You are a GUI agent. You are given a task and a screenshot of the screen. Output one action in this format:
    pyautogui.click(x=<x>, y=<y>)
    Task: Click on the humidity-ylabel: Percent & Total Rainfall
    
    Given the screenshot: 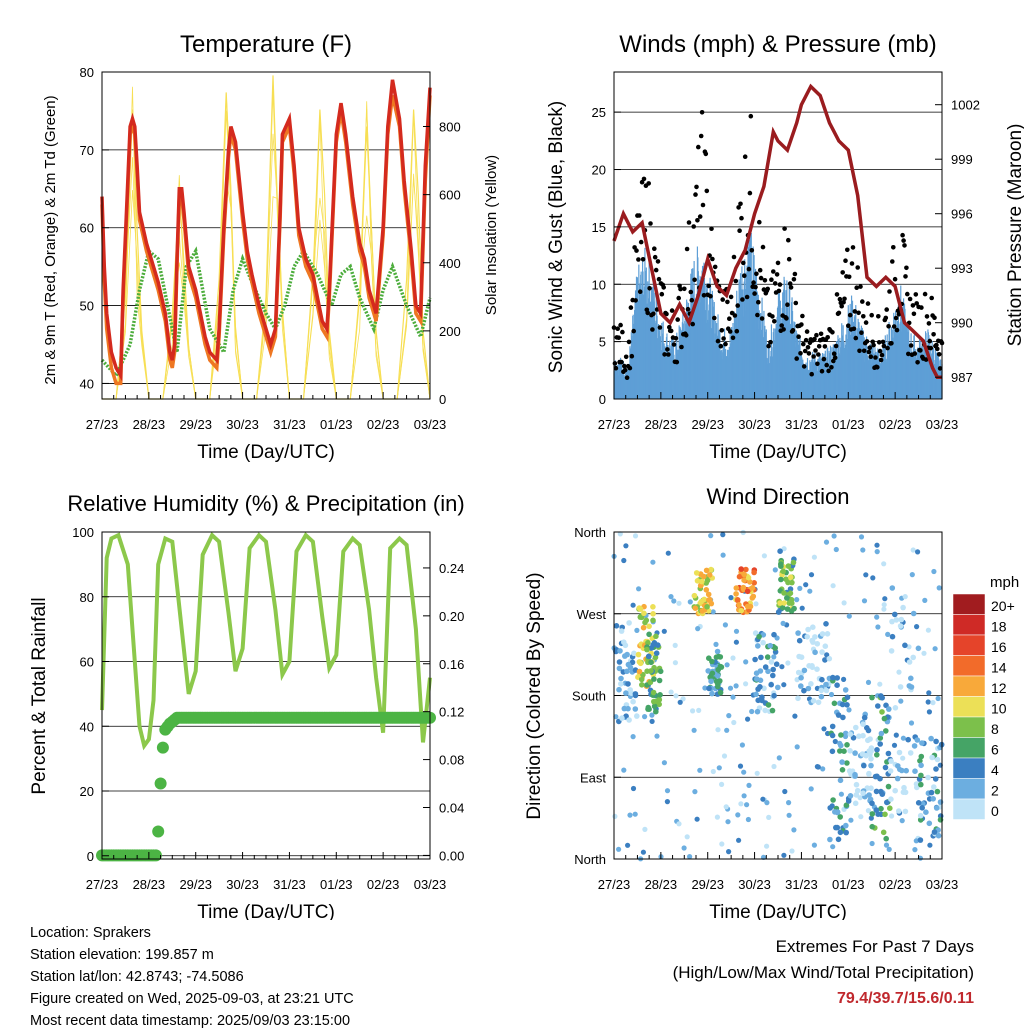 What is the action you would take?
    pyautogui.click(x=39, y=695)
    